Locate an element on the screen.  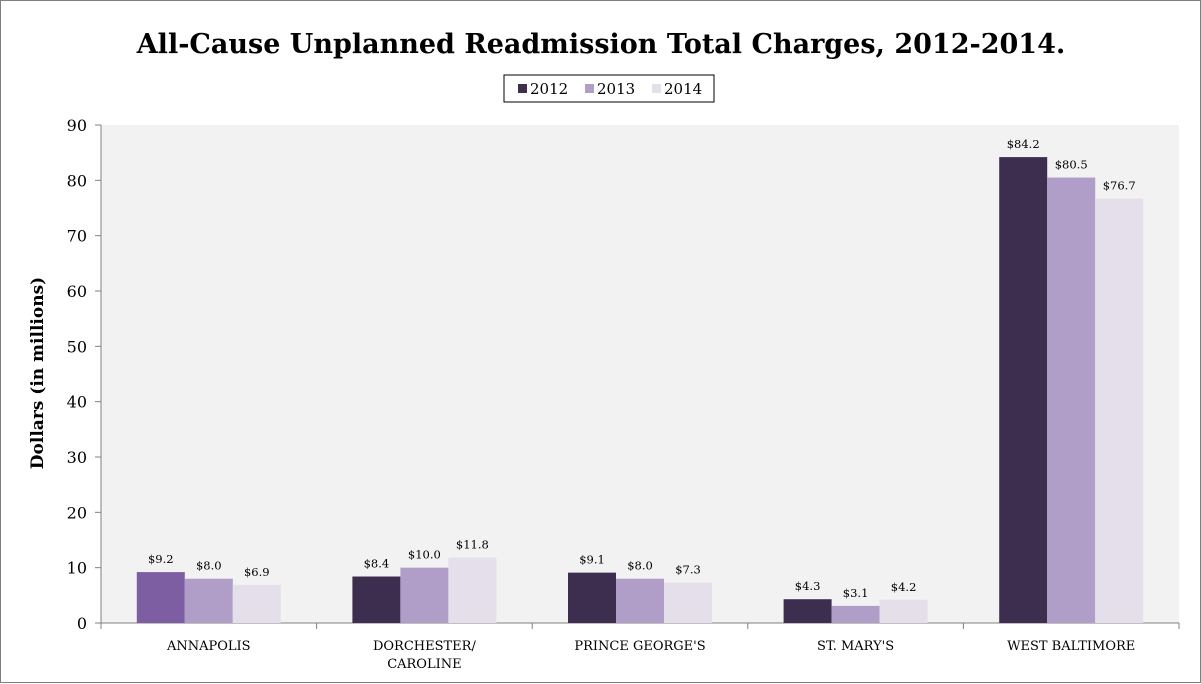
legend-label-2012: 2012 is located at coordinates (549, 89).